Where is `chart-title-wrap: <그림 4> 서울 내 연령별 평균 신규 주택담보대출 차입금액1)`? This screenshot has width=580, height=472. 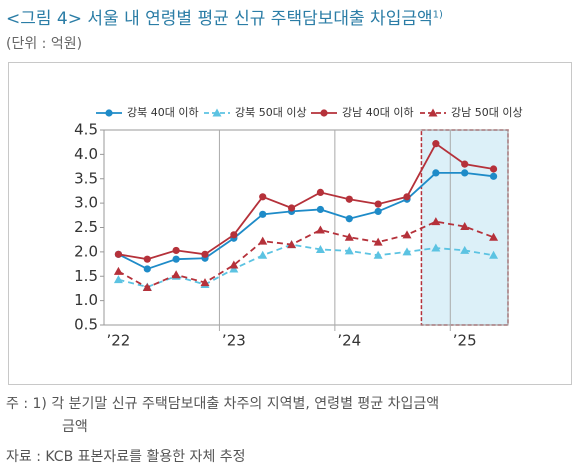
chart-title-wrap: <그림 4> 서울 내 연령별 평균 신규 주택담보대출 차입금액1) is located at coordinates (224, 16).